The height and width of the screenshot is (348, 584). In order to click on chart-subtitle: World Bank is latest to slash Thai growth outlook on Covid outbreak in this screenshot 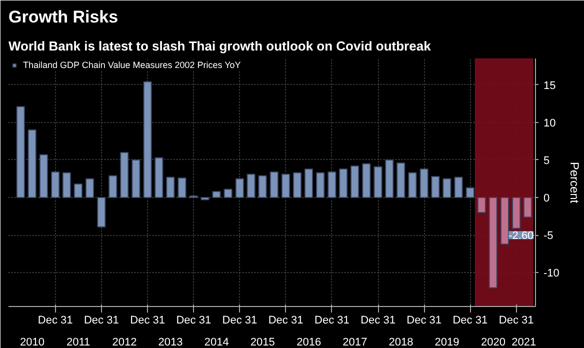, I will do `click(220, 46)`.